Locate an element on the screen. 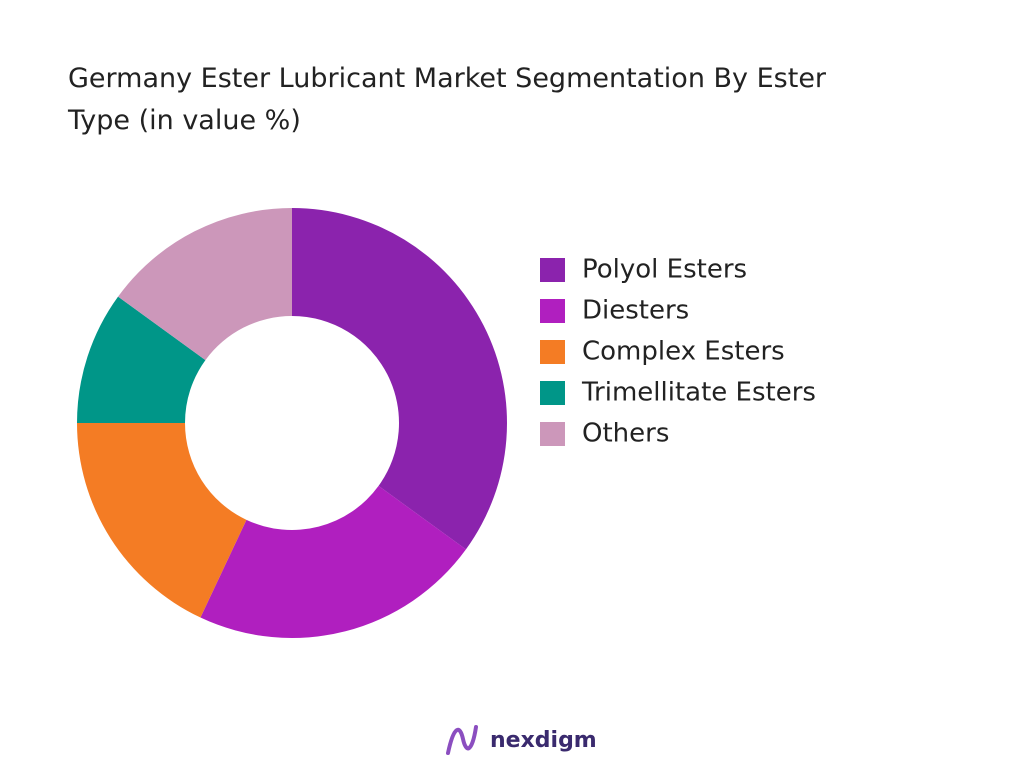 The height and width of the screenshot is (768, 1024). legend-label: Trimellitate Esters is located at coordinates (698, 393).